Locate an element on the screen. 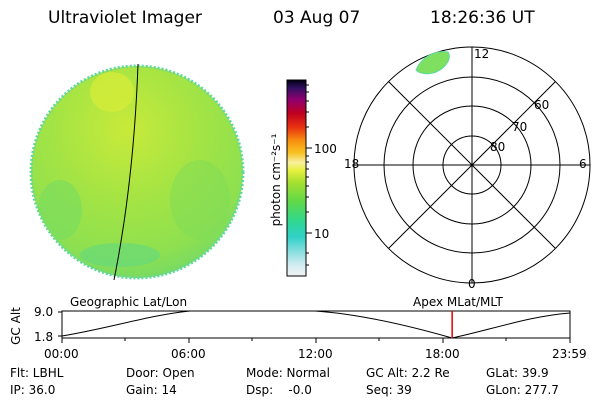 Image resolution: width=600 pixels, height=400 pixels. gc-alt-info: GC Alt: 2.2 Re is located at coordinates (408, 373).